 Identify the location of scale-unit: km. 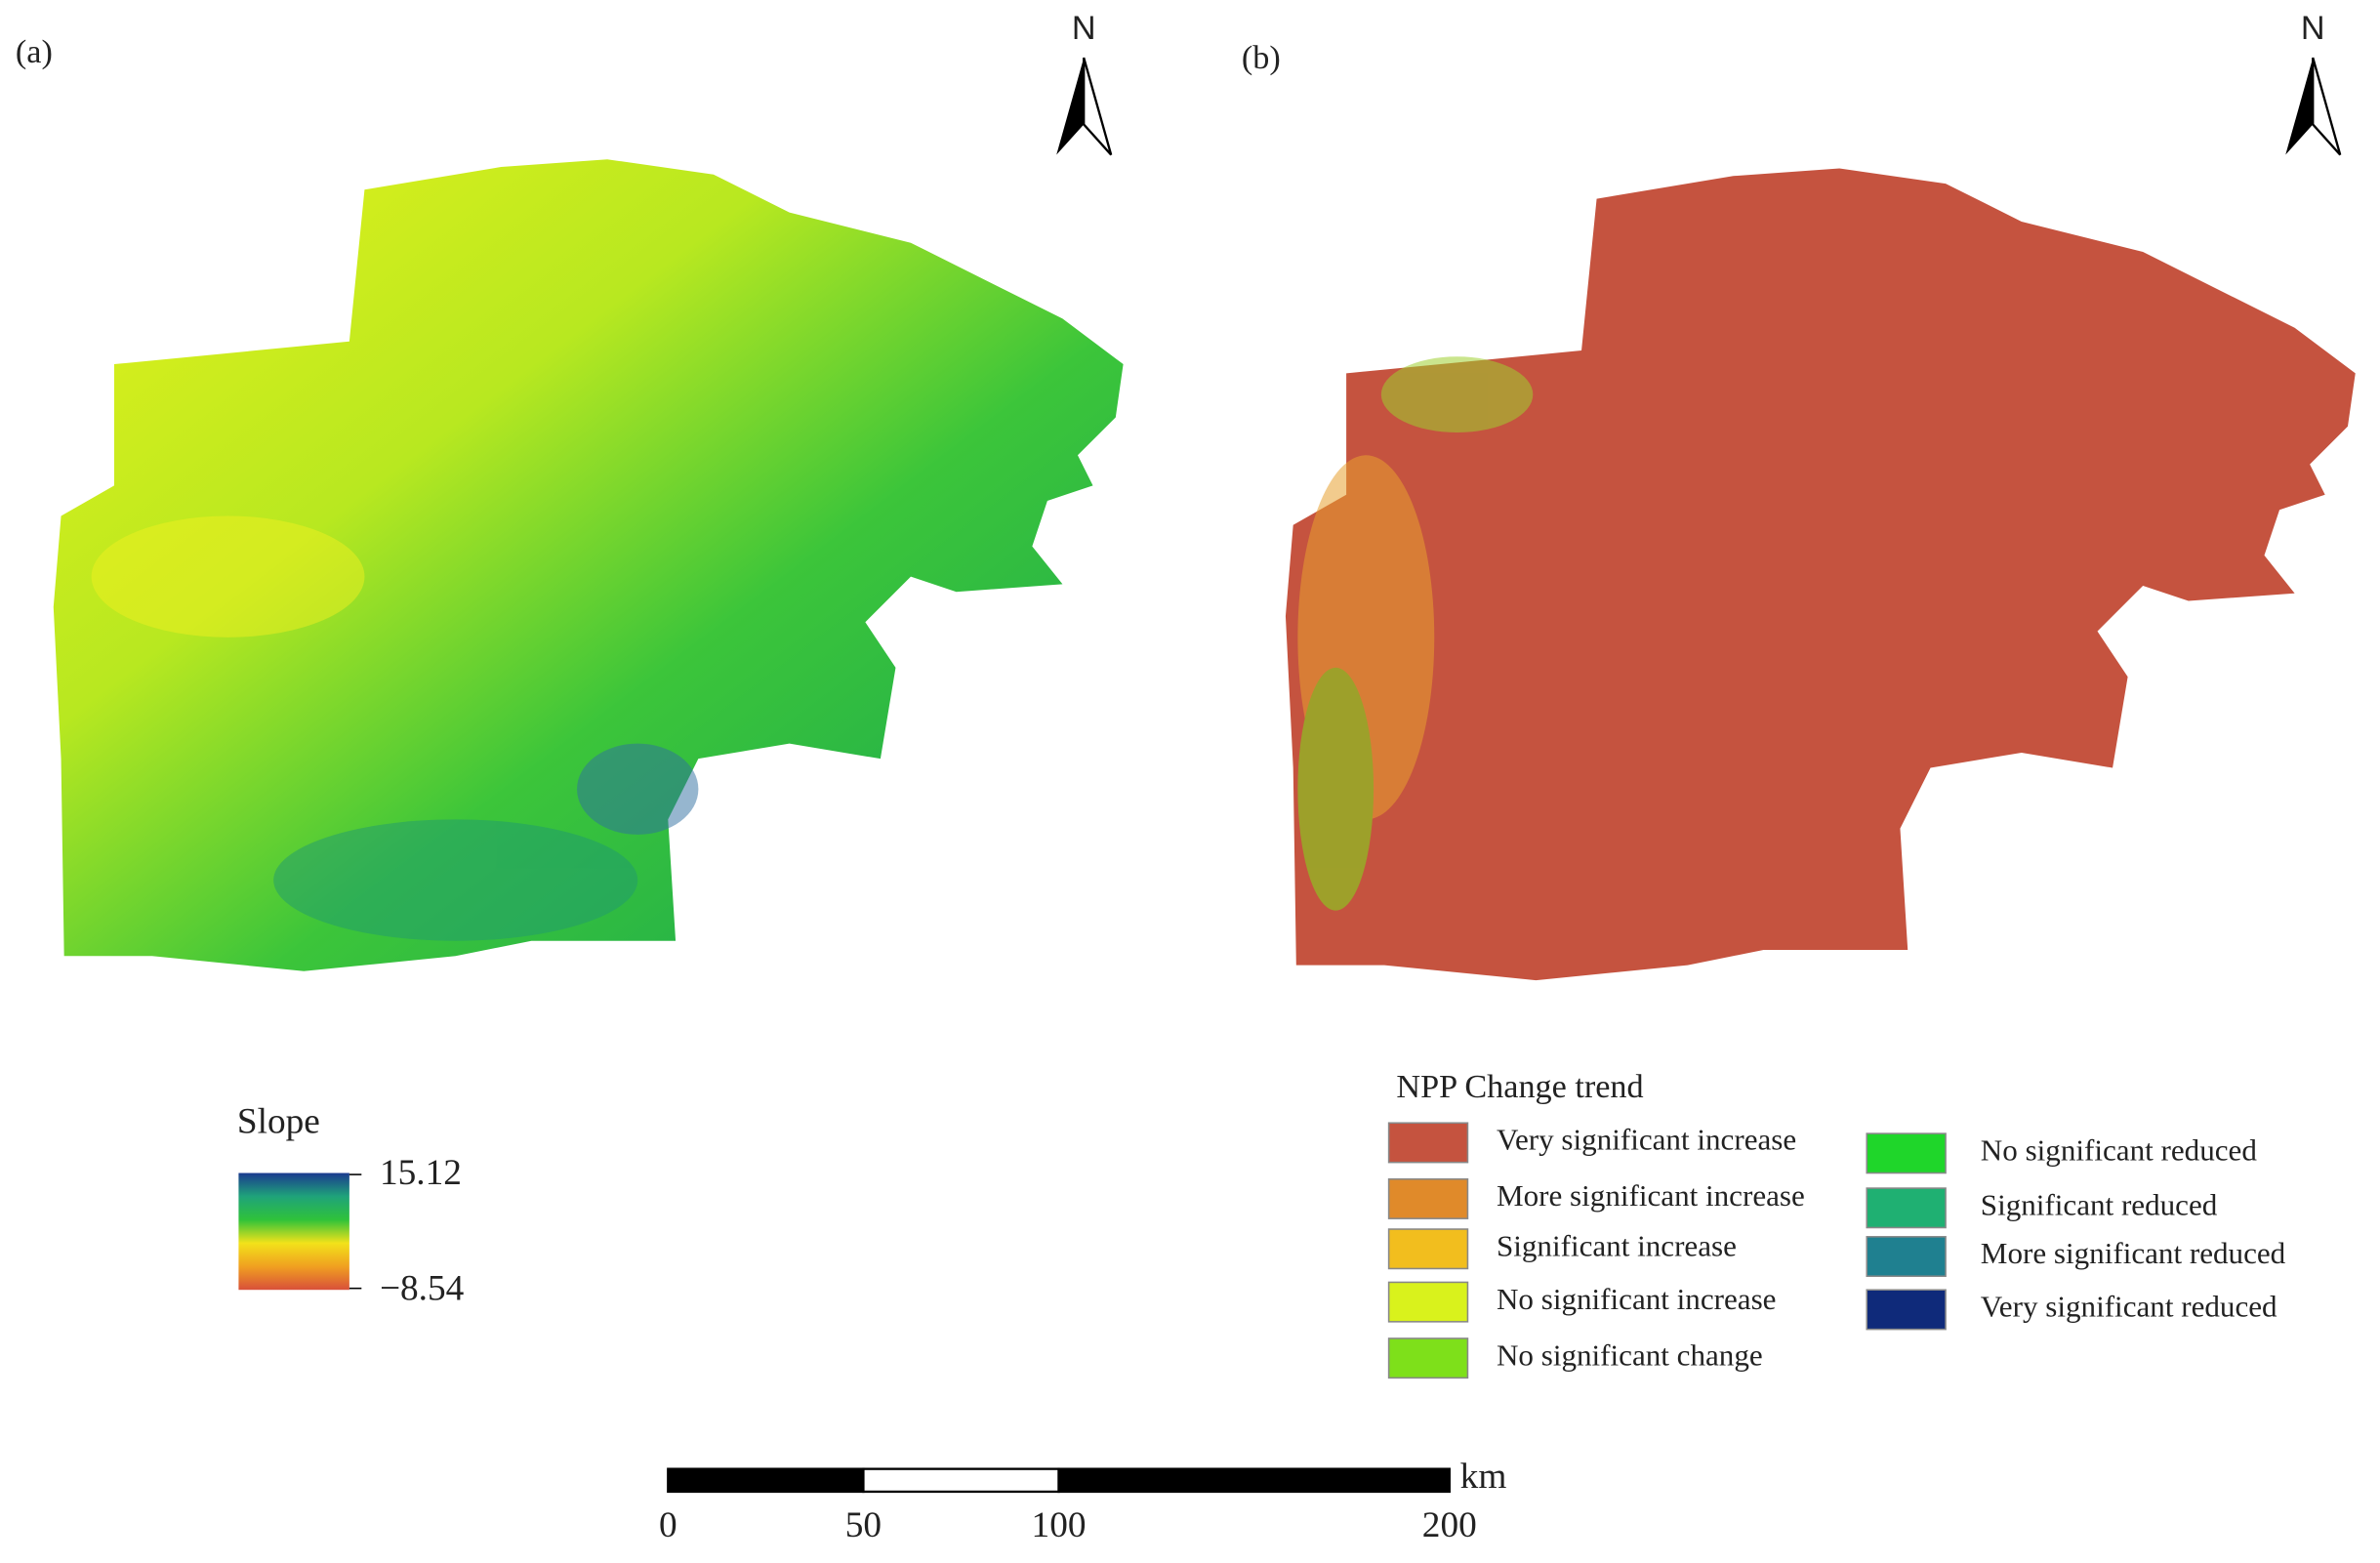
(1483, 1477).